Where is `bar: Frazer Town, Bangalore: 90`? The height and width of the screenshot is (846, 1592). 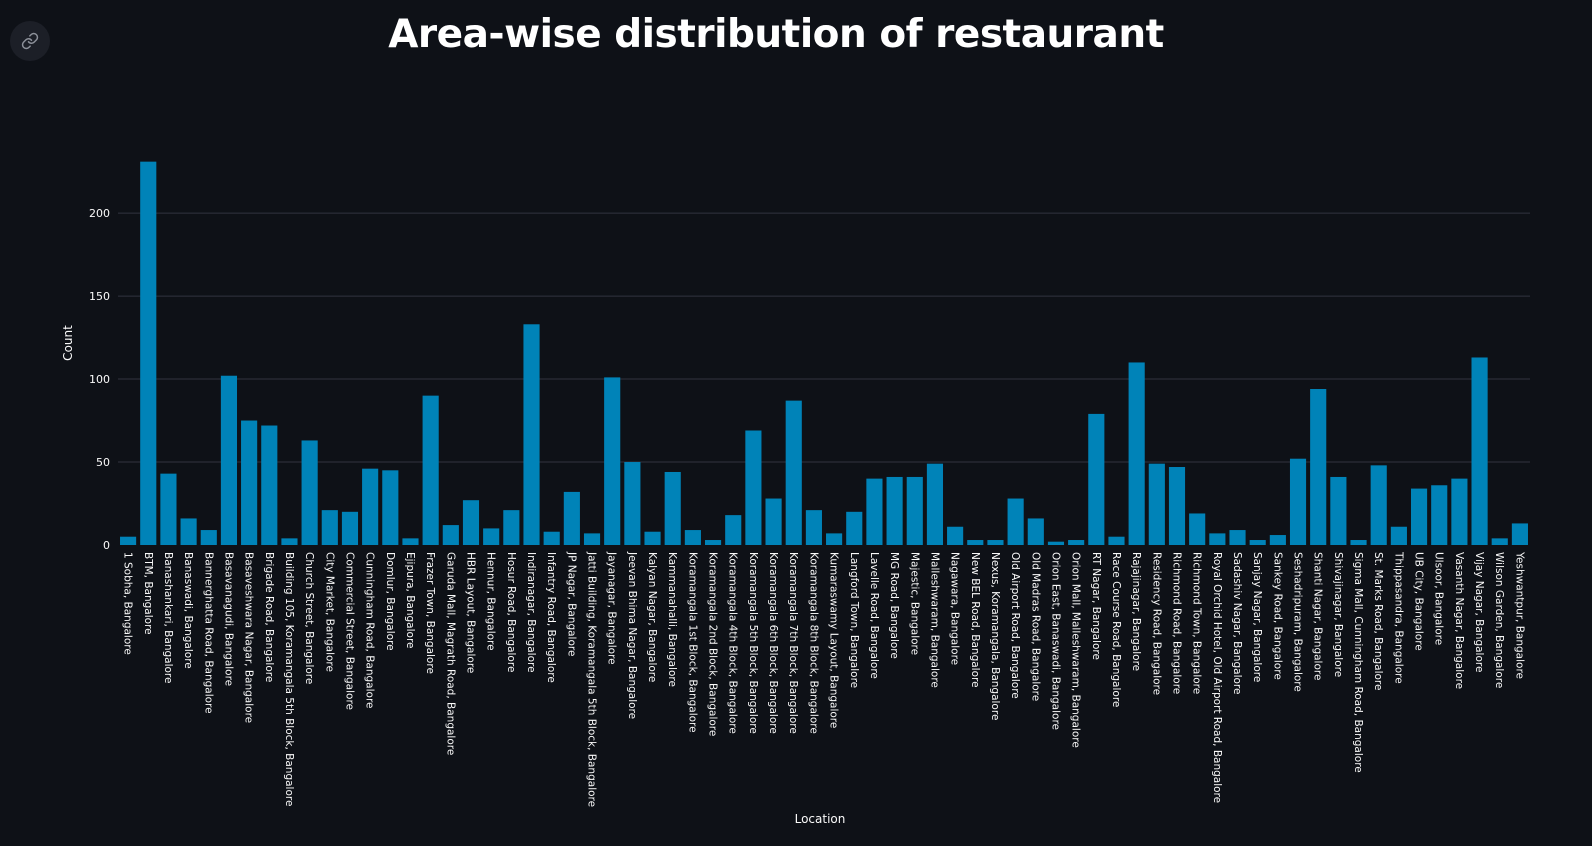 bar: Frazer Town, Bangalore: 90 is located at coordinates (430, 470).